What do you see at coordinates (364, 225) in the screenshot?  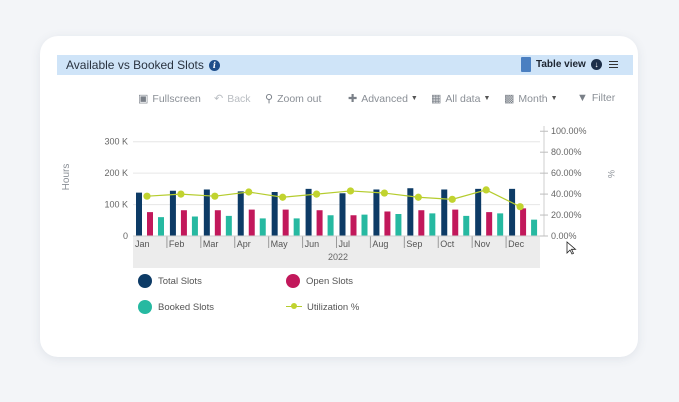 I see `bar-booked-slots-jul` at bounding box center [364, 225].